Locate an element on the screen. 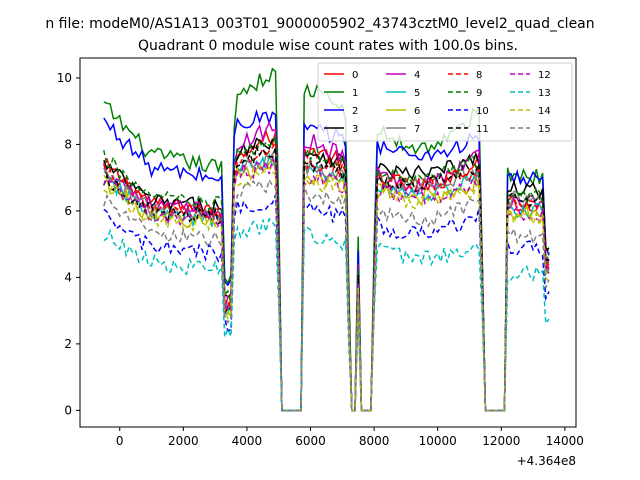  legend-label-14: 14 is located at coordinates (544, 111).